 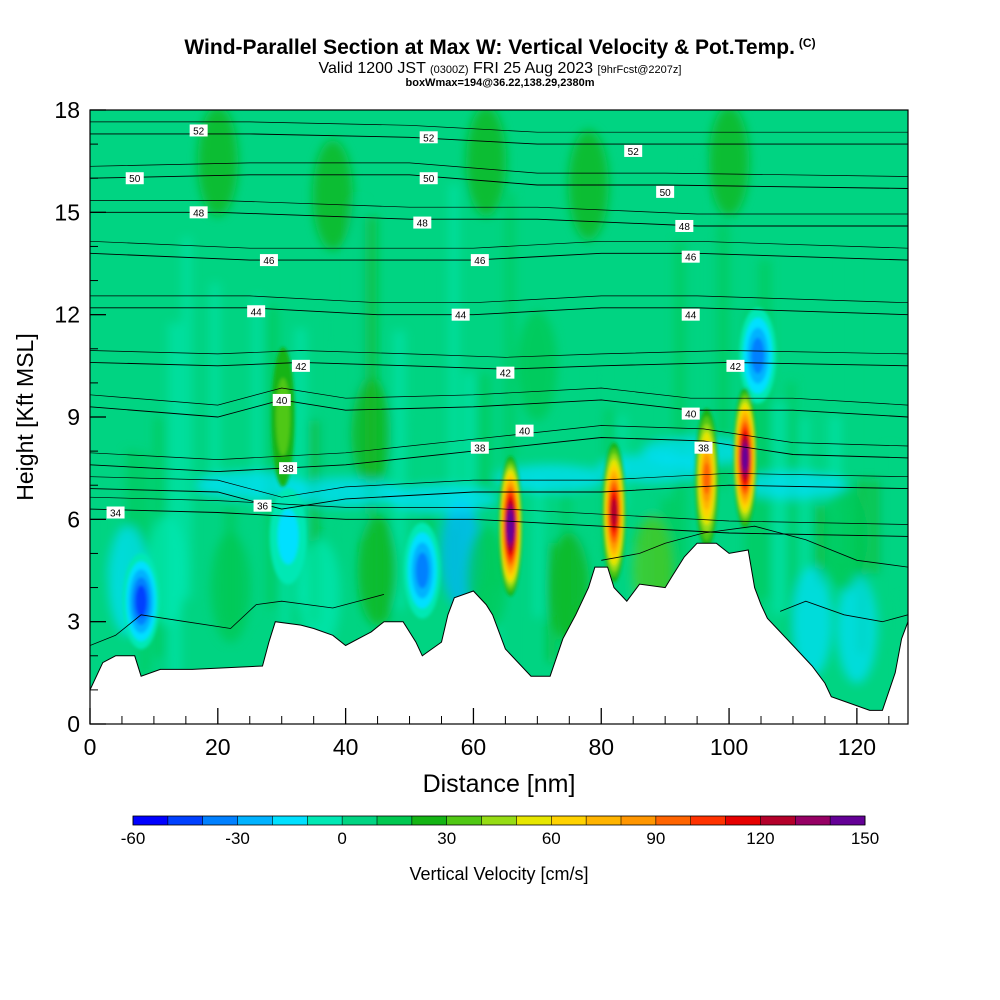 What do you see at coordinates (341, 838) in the screenshot?
I see `colorbar-tick-label: 0` at bounding box center [341, 838].